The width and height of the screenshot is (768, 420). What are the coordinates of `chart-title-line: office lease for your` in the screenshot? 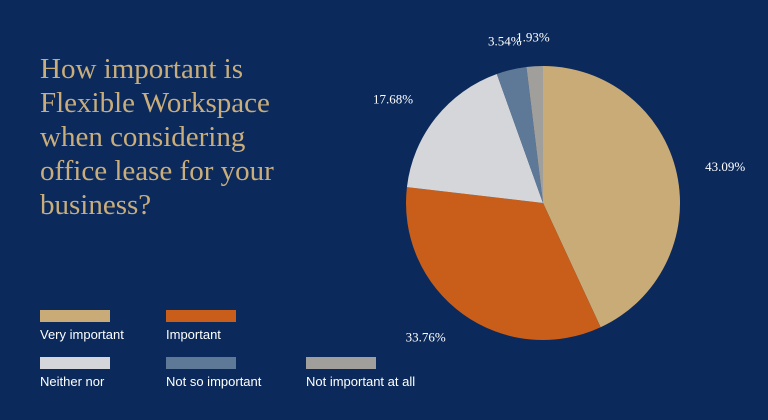 It's located at (157, 171).